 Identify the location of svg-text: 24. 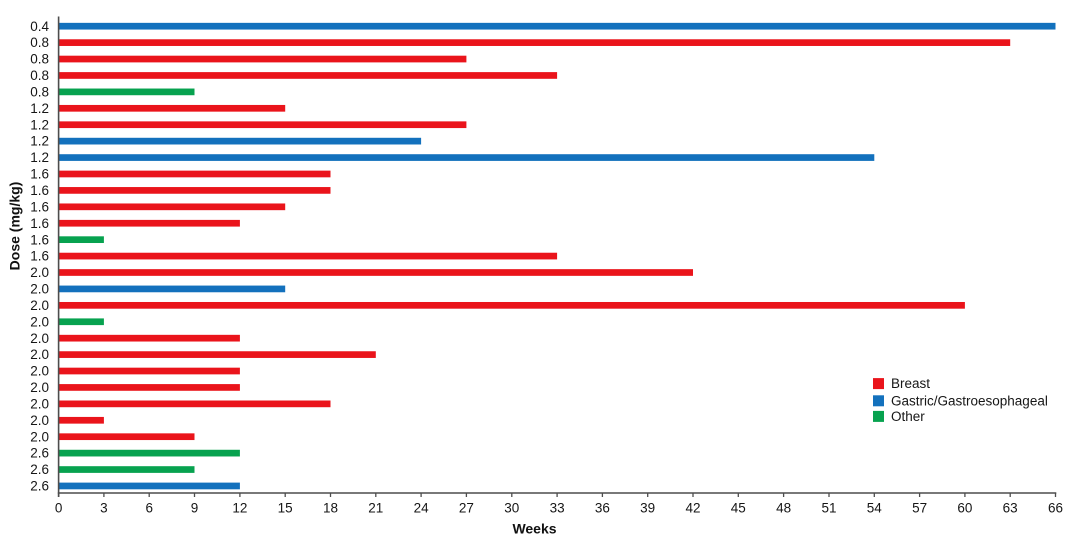
(422, 508).